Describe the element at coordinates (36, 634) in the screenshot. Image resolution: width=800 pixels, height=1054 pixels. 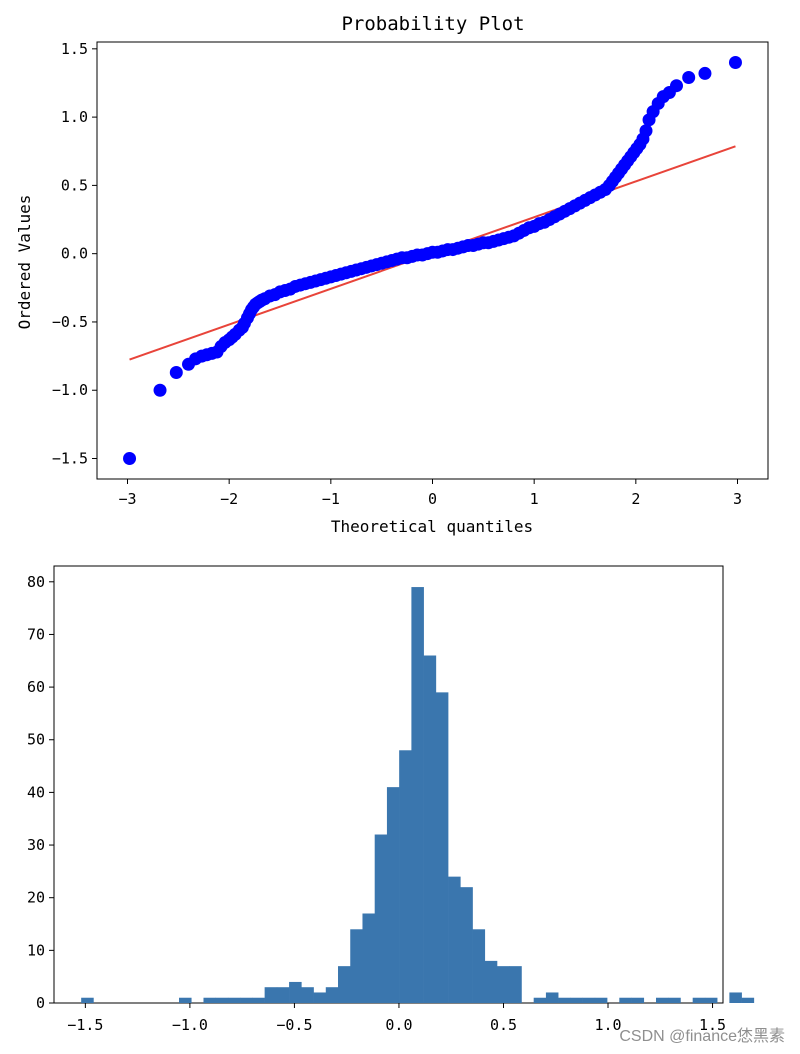
I see `y-tick-label: 70` at that location.